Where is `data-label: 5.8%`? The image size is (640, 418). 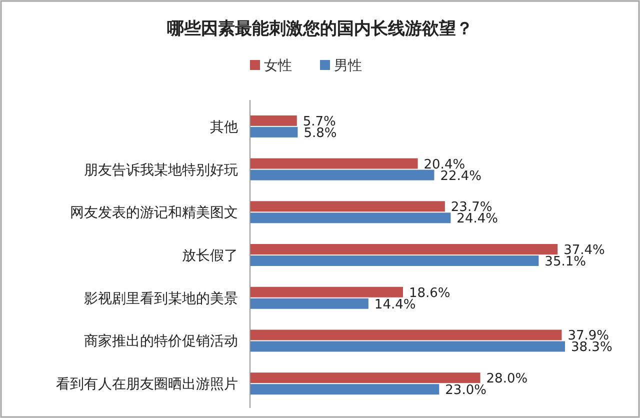
data-label: 5.8% is located at coordinates (320, 133).